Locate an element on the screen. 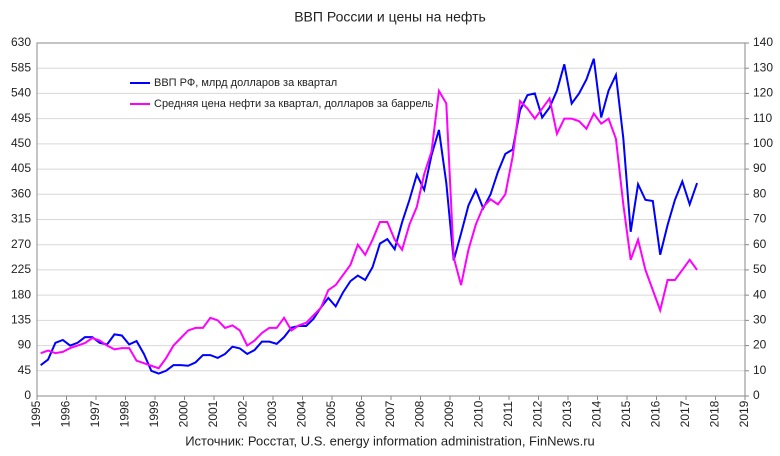 This screenshot has width=780, height=456. x-tick-label: 2004 is located at coordinates (302, 413).